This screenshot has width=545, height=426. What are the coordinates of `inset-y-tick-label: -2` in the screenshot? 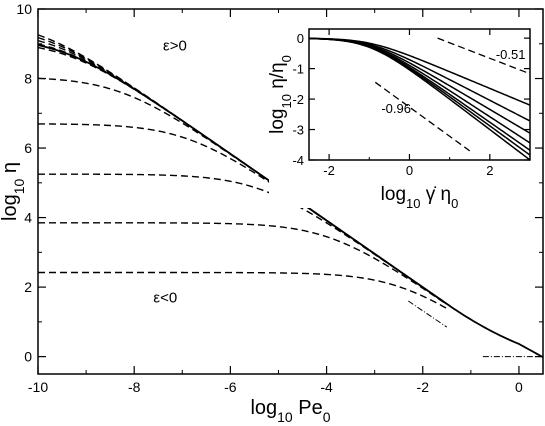 It's located at (298, 99).